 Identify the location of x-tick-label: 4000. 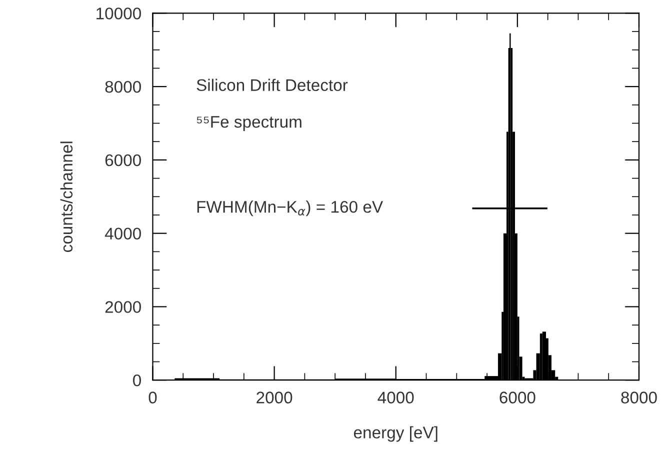
(396, 398).